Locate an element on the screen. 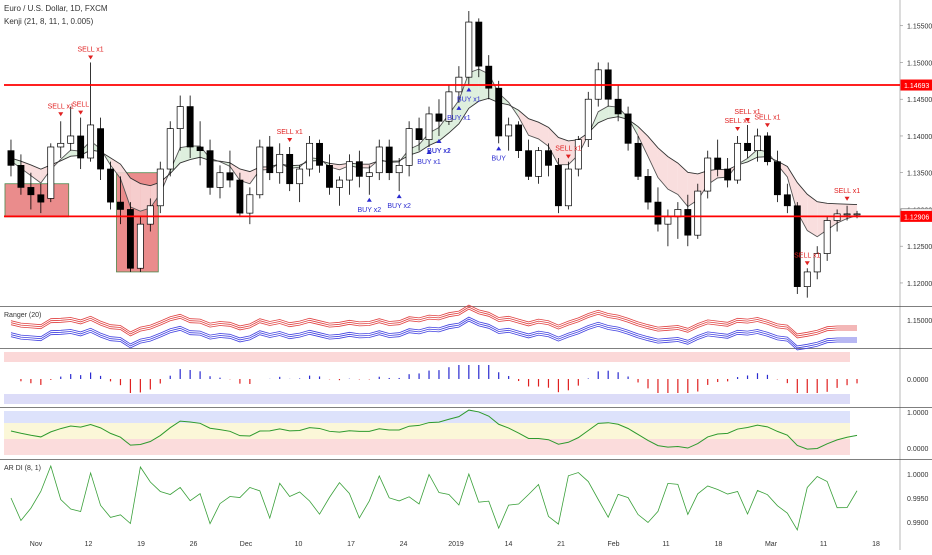  time-tick-label: 24 is located at coordinates (404, 544).